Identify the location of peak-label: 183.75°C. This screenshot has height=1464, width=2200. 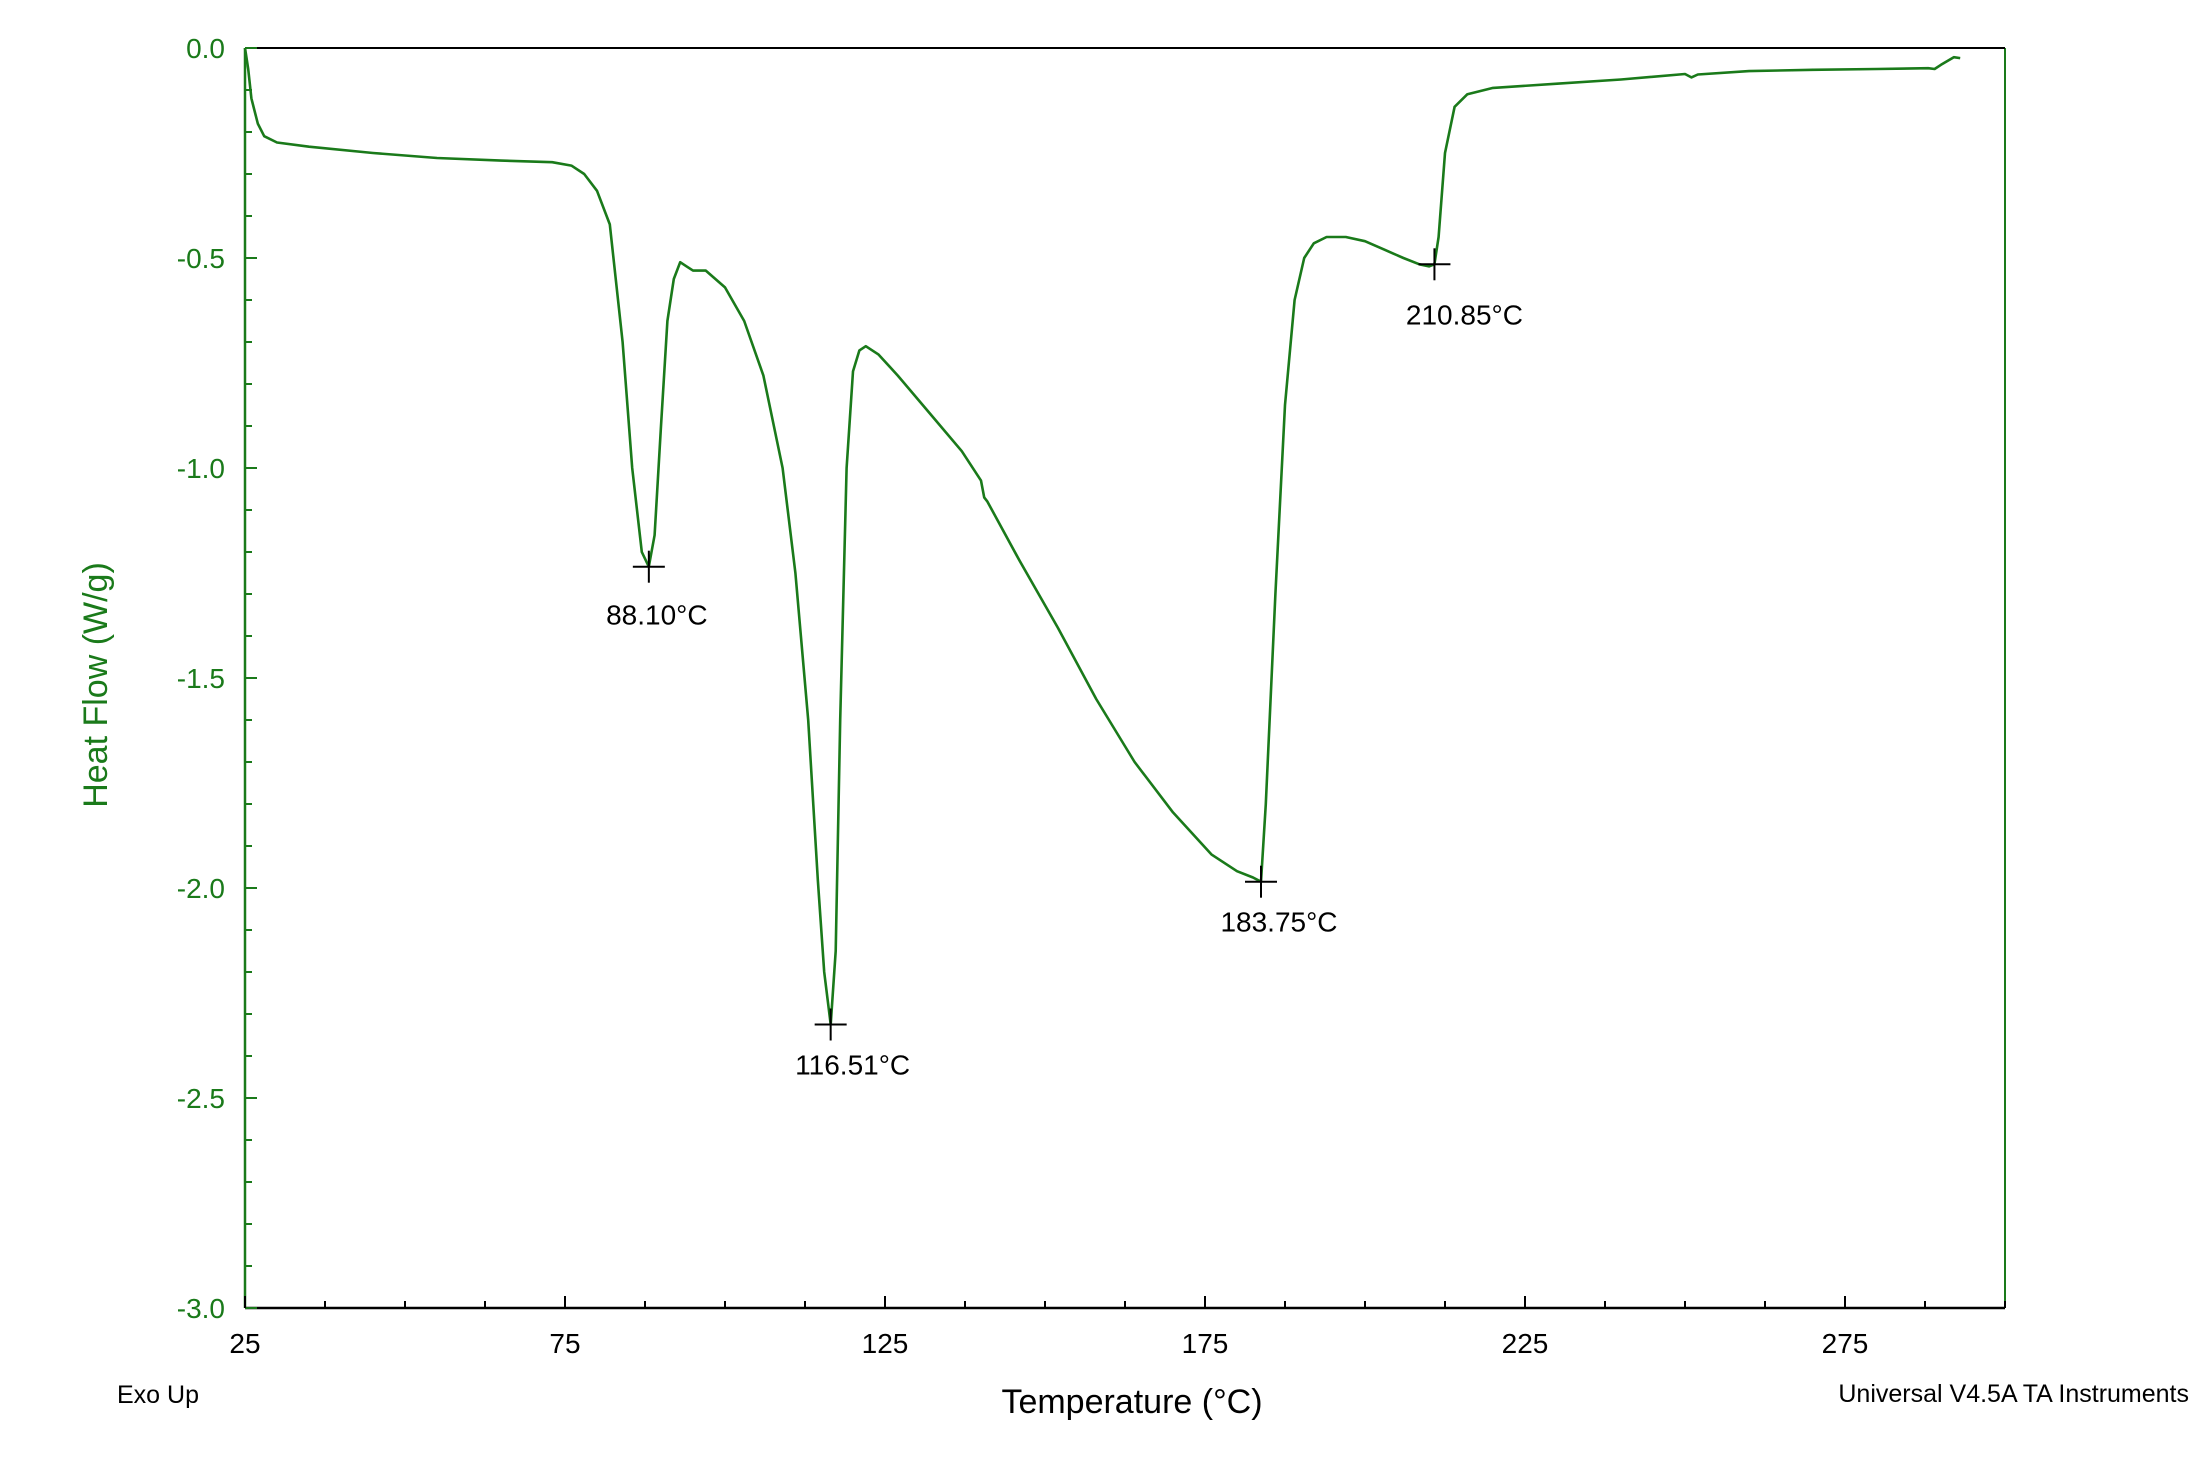
(1278, 922).